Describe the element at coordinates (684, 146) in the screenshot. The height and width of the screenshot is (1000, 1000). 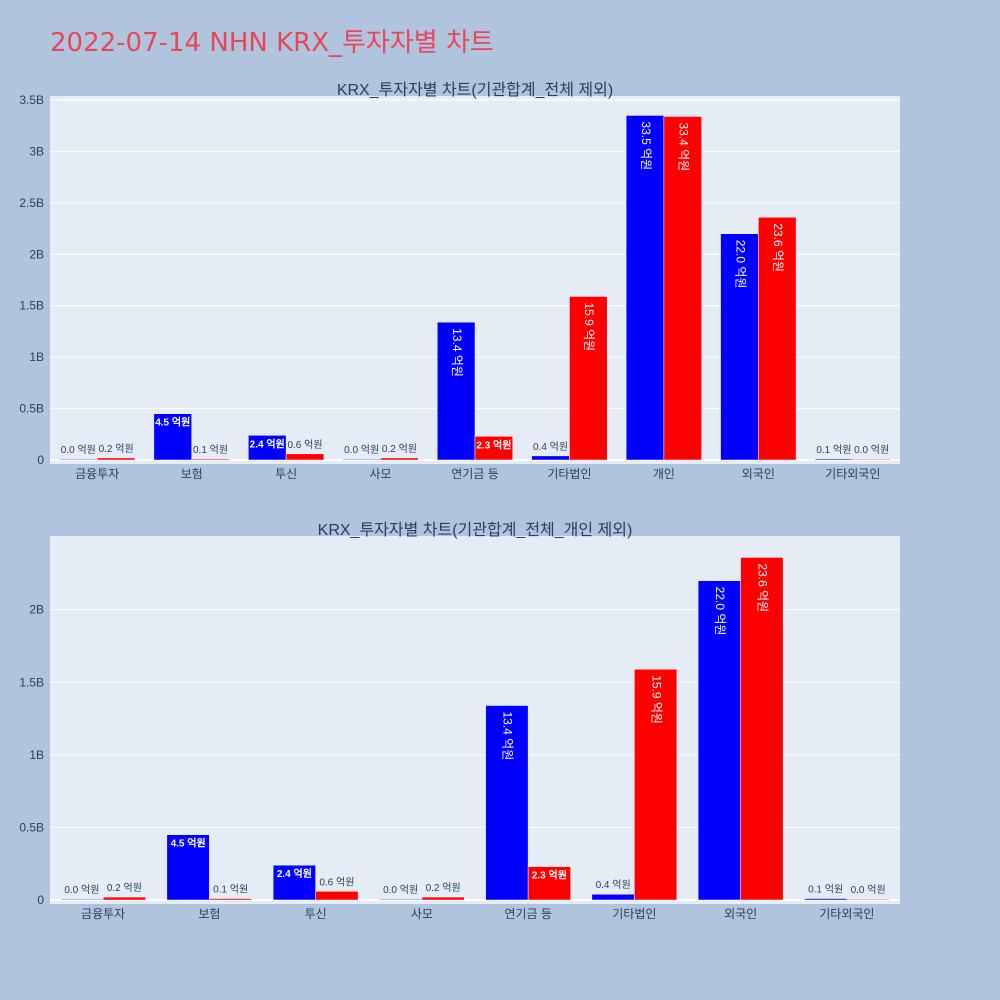
I see `data-label: 33.4 억원` at that location.